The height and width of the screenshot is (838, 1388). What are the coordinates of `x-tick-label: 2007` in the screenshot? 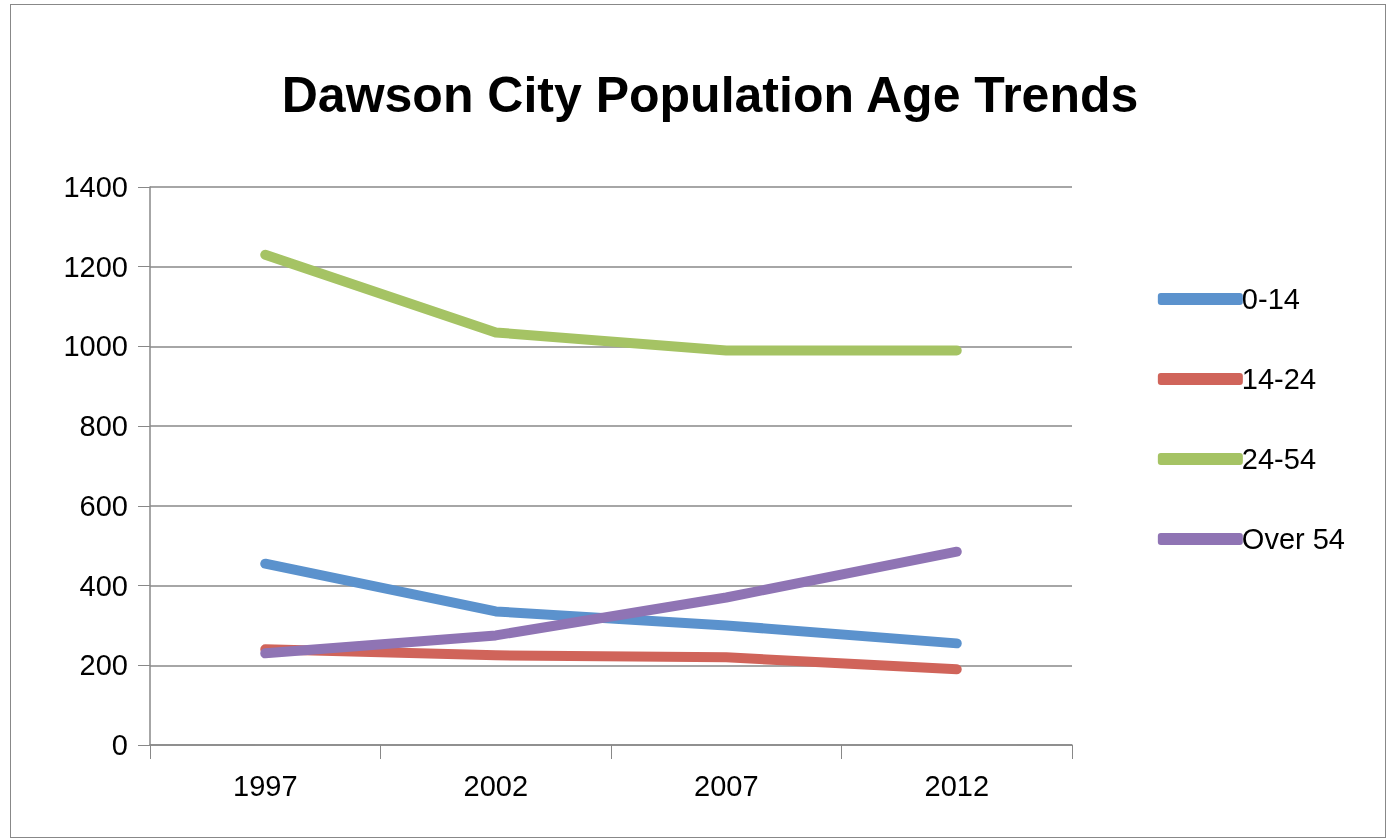 It's located at (726, 785).